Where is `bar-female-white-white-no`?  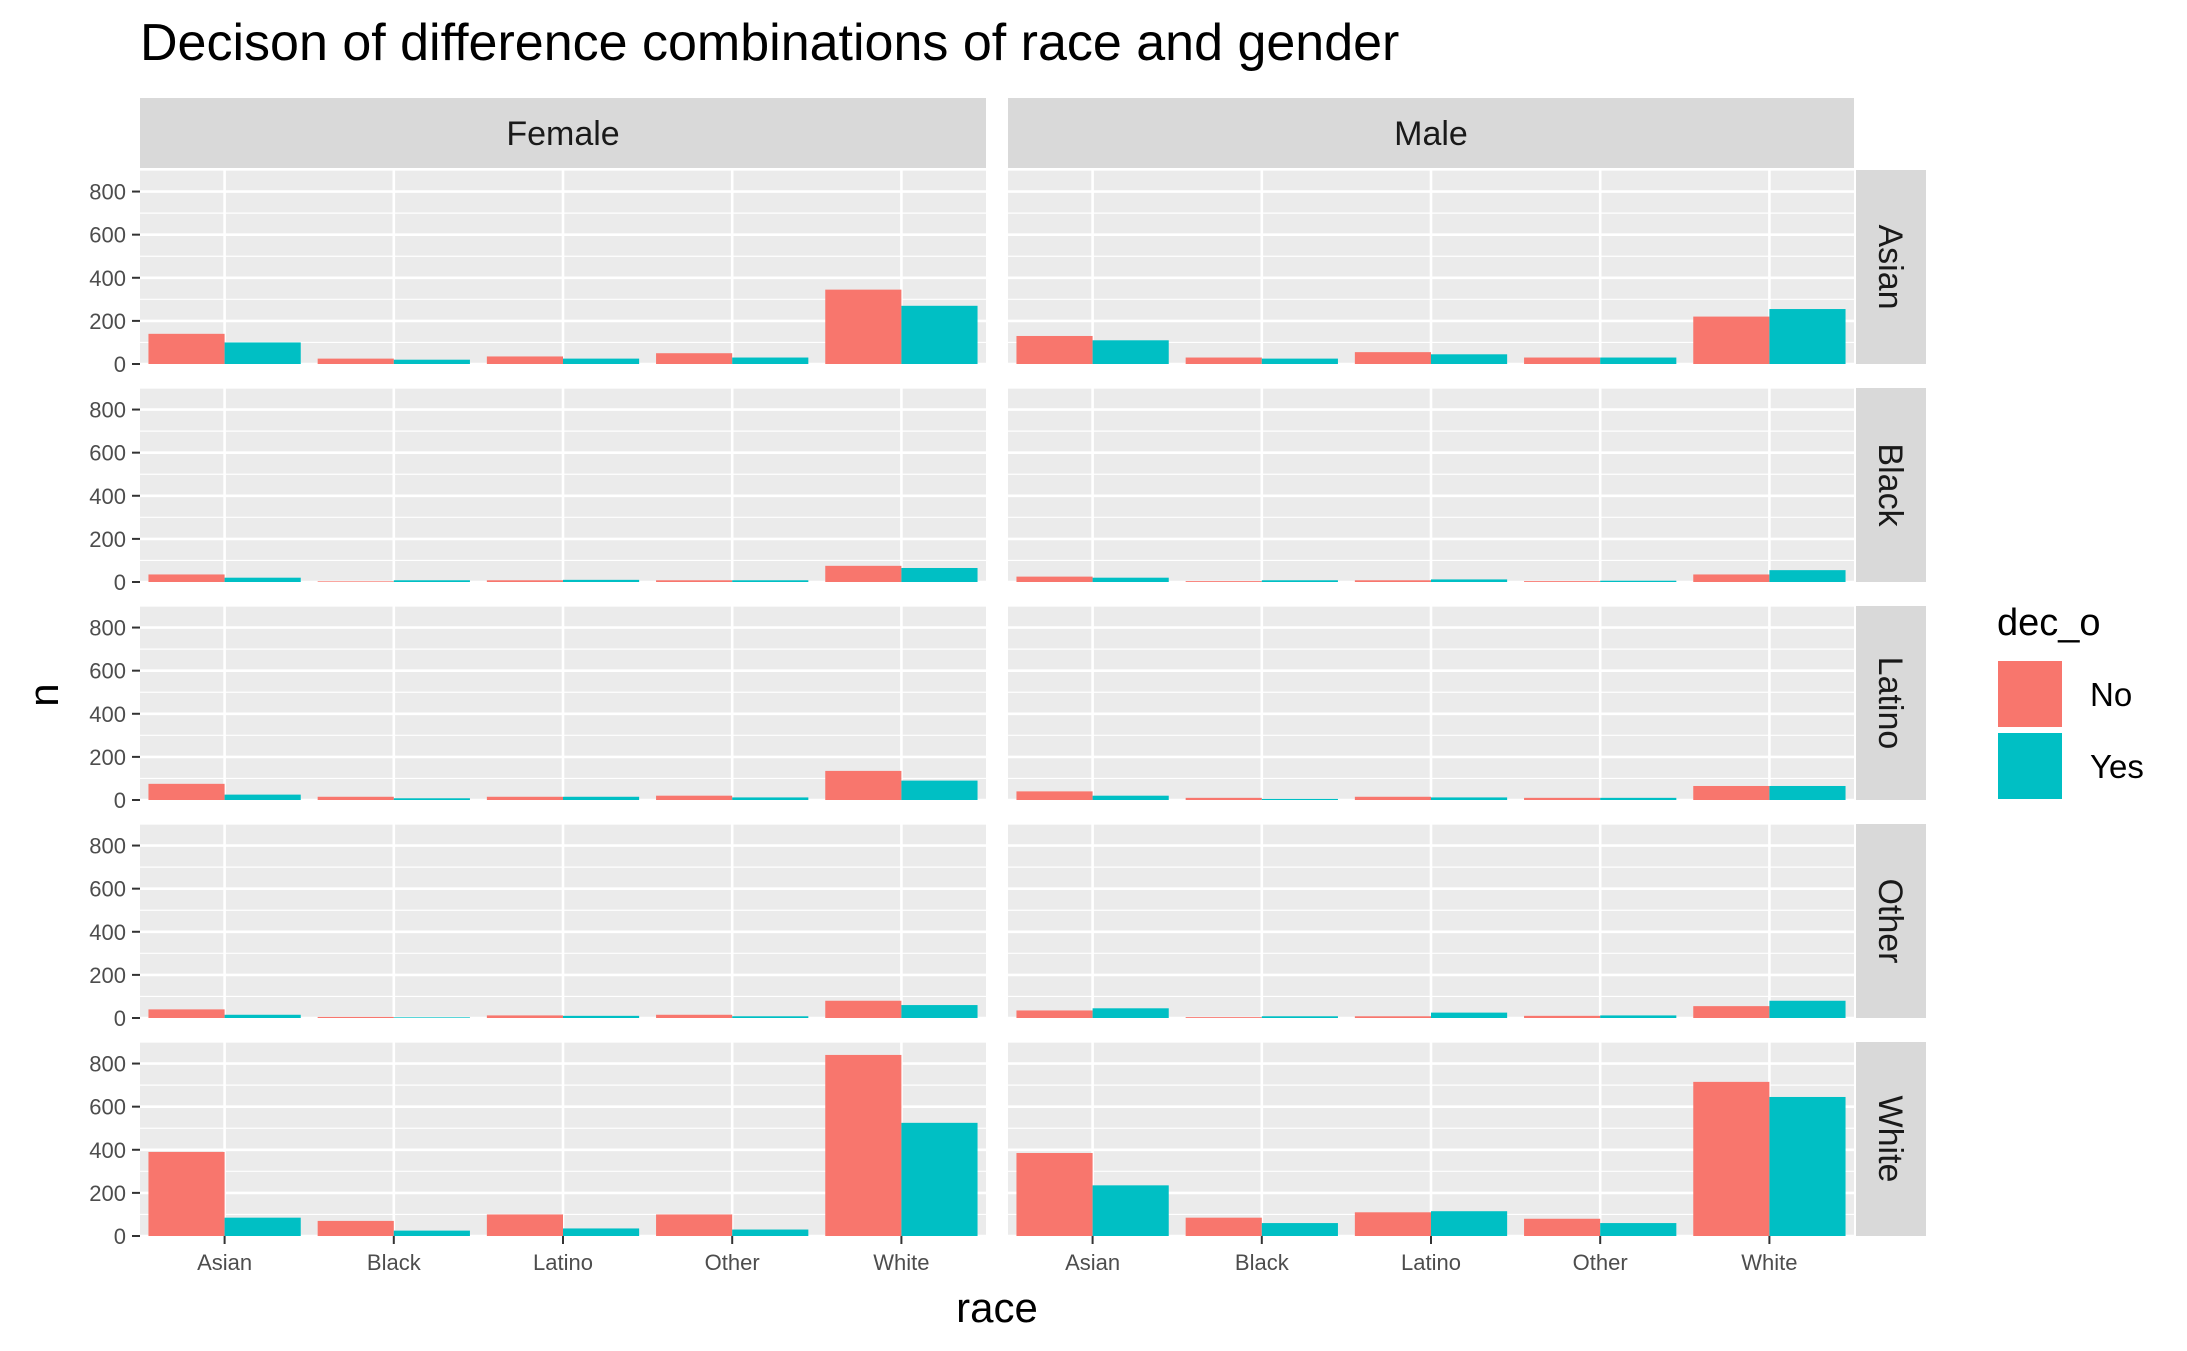
bar-female-white-white-no is located at coordinates (863, 1145).